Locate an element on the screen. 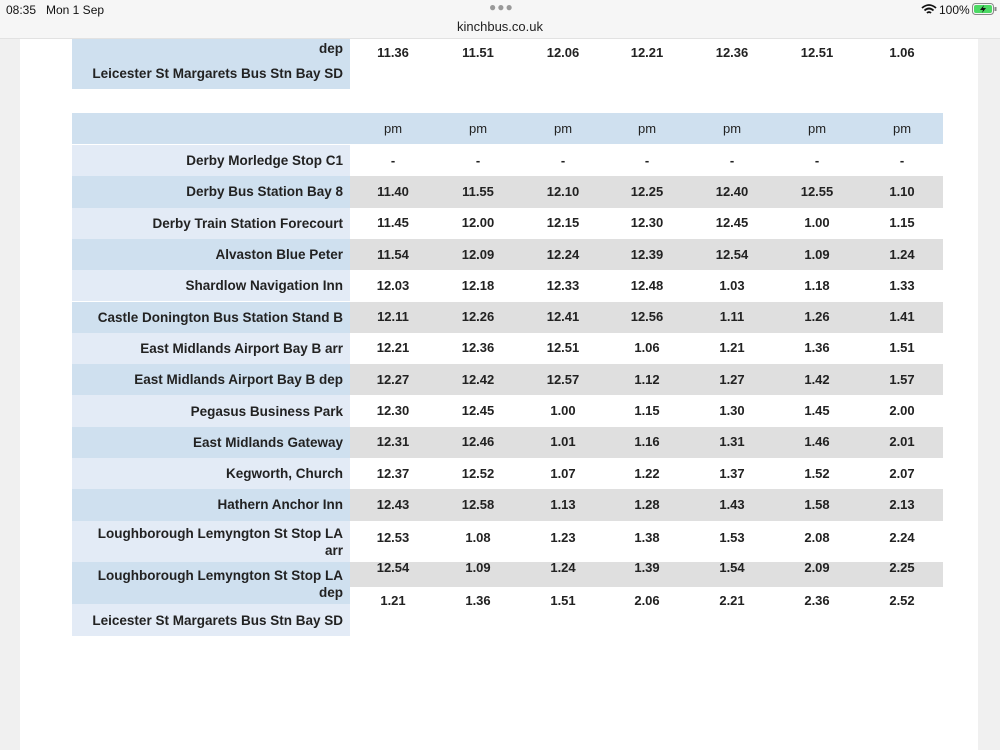 This screenshot has width=1000, height=750. header-row is located at coordinates (507, 128).